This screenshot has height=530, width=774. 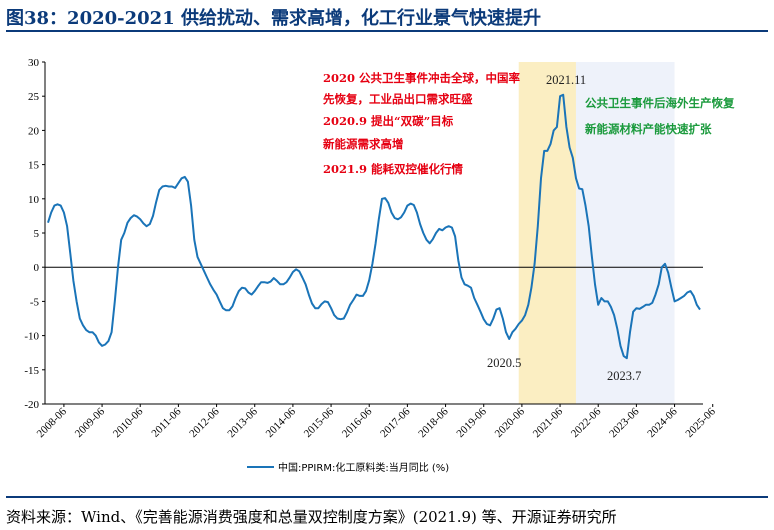 I want to click on x-tick-label: 2008-06, so click(x=52, y=422).